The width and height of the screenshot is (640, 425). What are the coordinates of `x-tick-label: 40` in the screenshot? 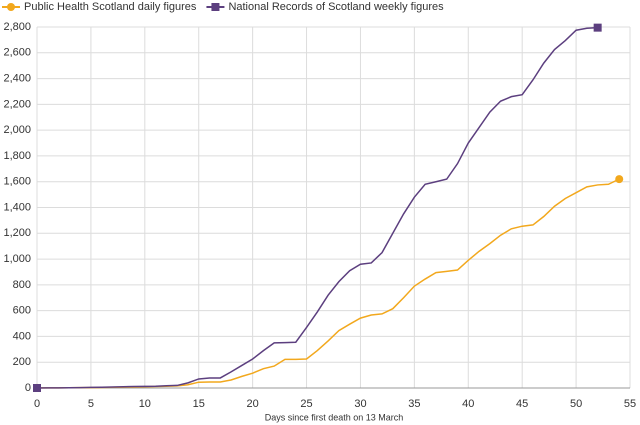 It's located at (468, 404).